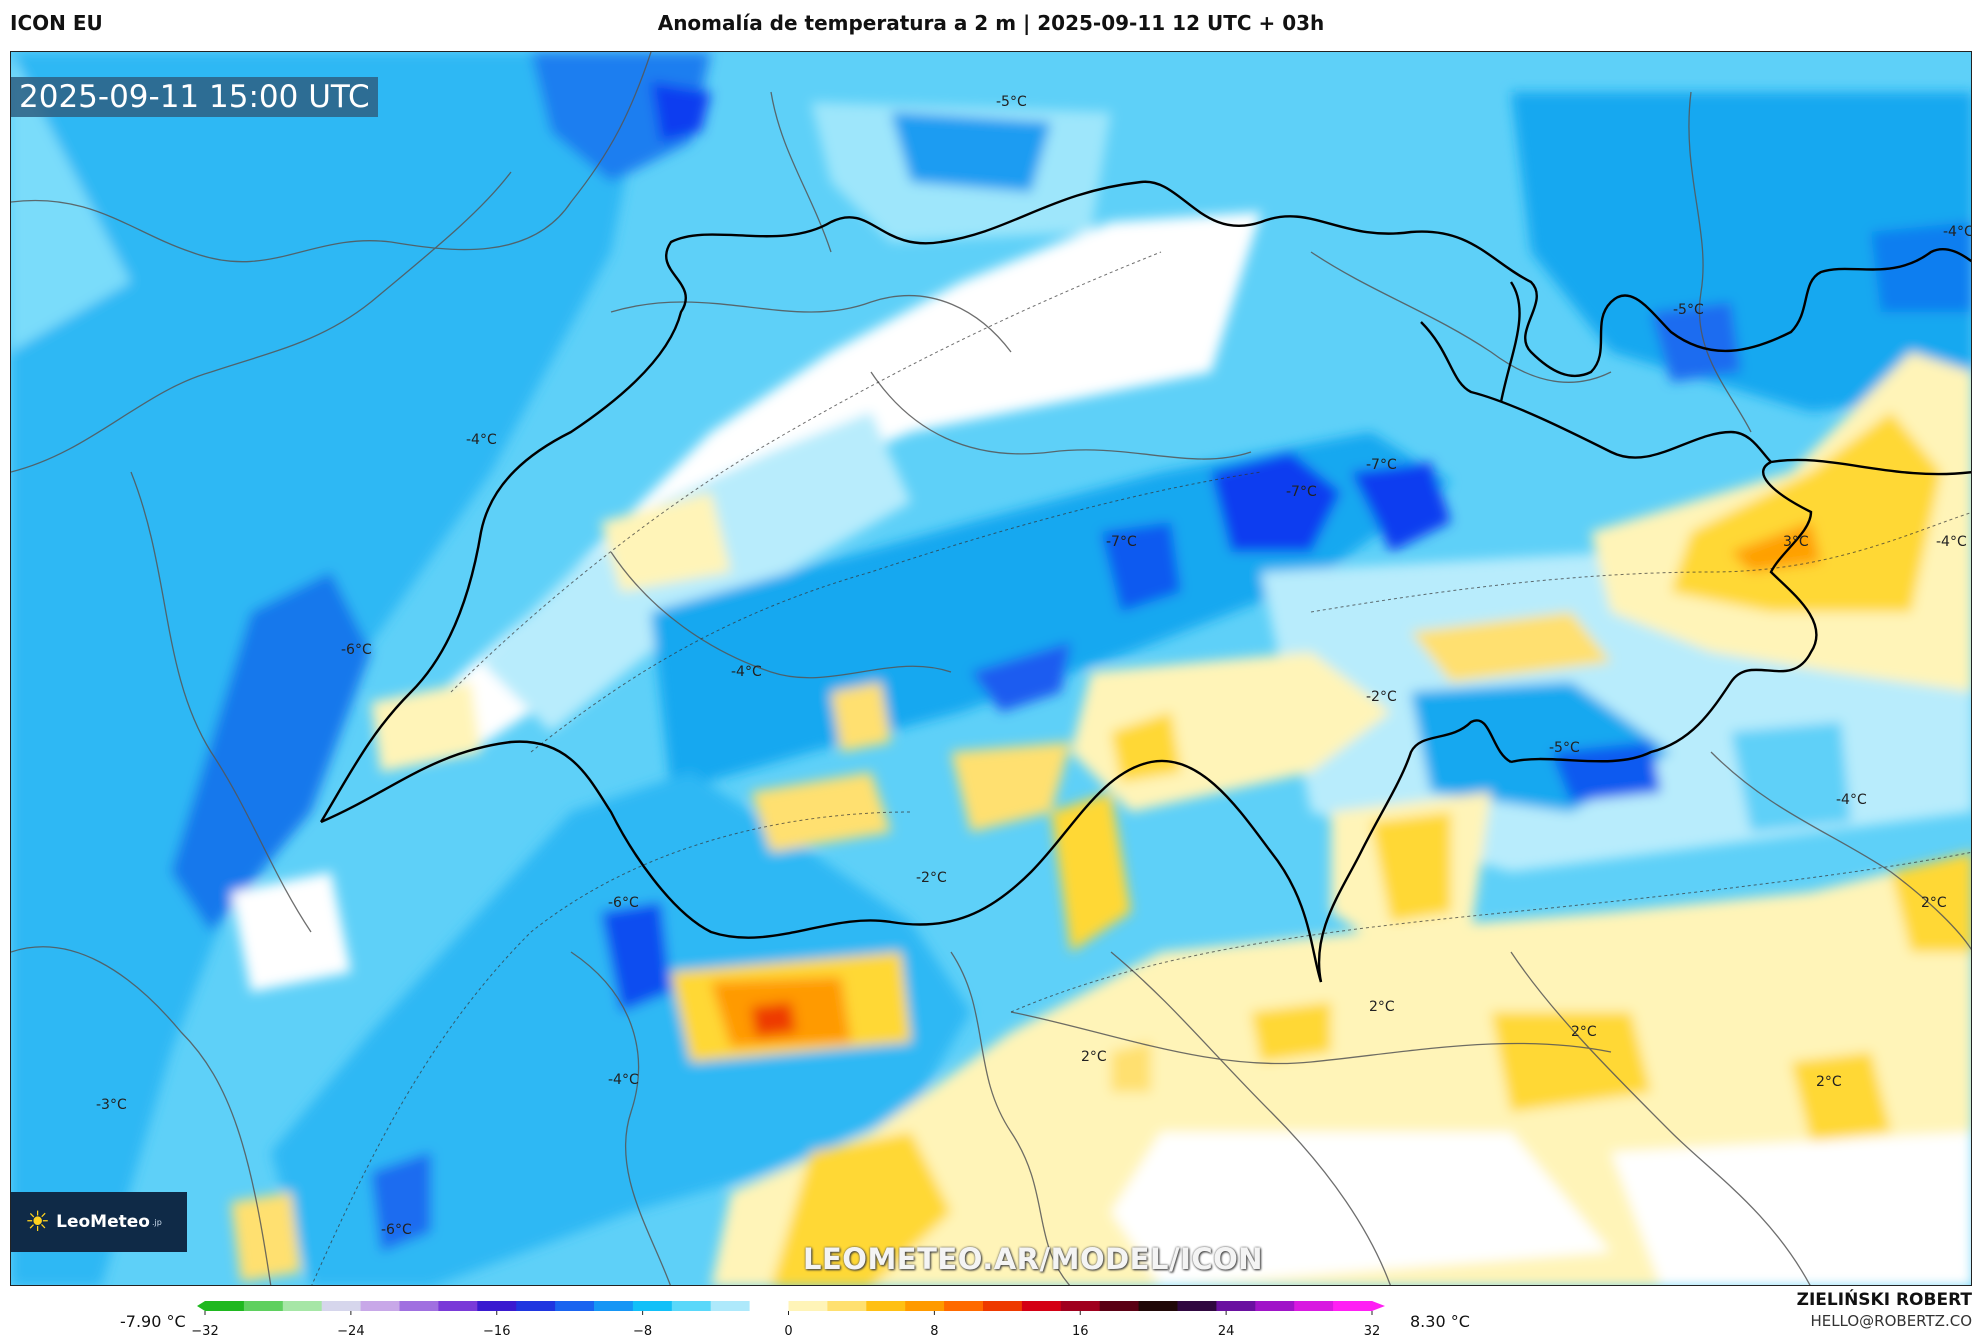 The width and height of the screenshot is (1982, 1339). What do you see at coordinates (1440, 1321) in the screenshot?
I see `colorbar-max-label: 8.30 °C` at bounding box center [1440, 1321].